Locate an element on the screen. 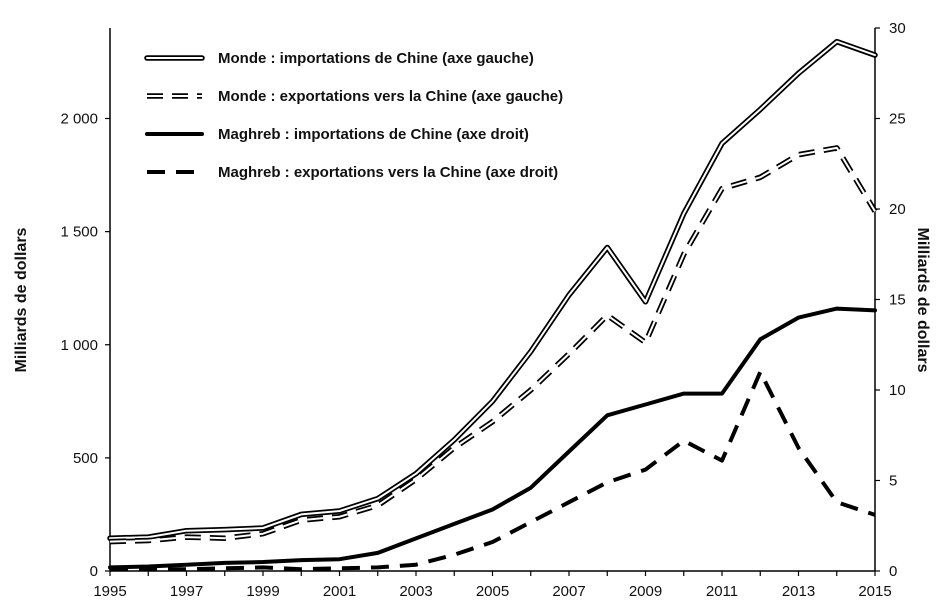  x-tick-label: 2009 is located at coordinates (645, 591).